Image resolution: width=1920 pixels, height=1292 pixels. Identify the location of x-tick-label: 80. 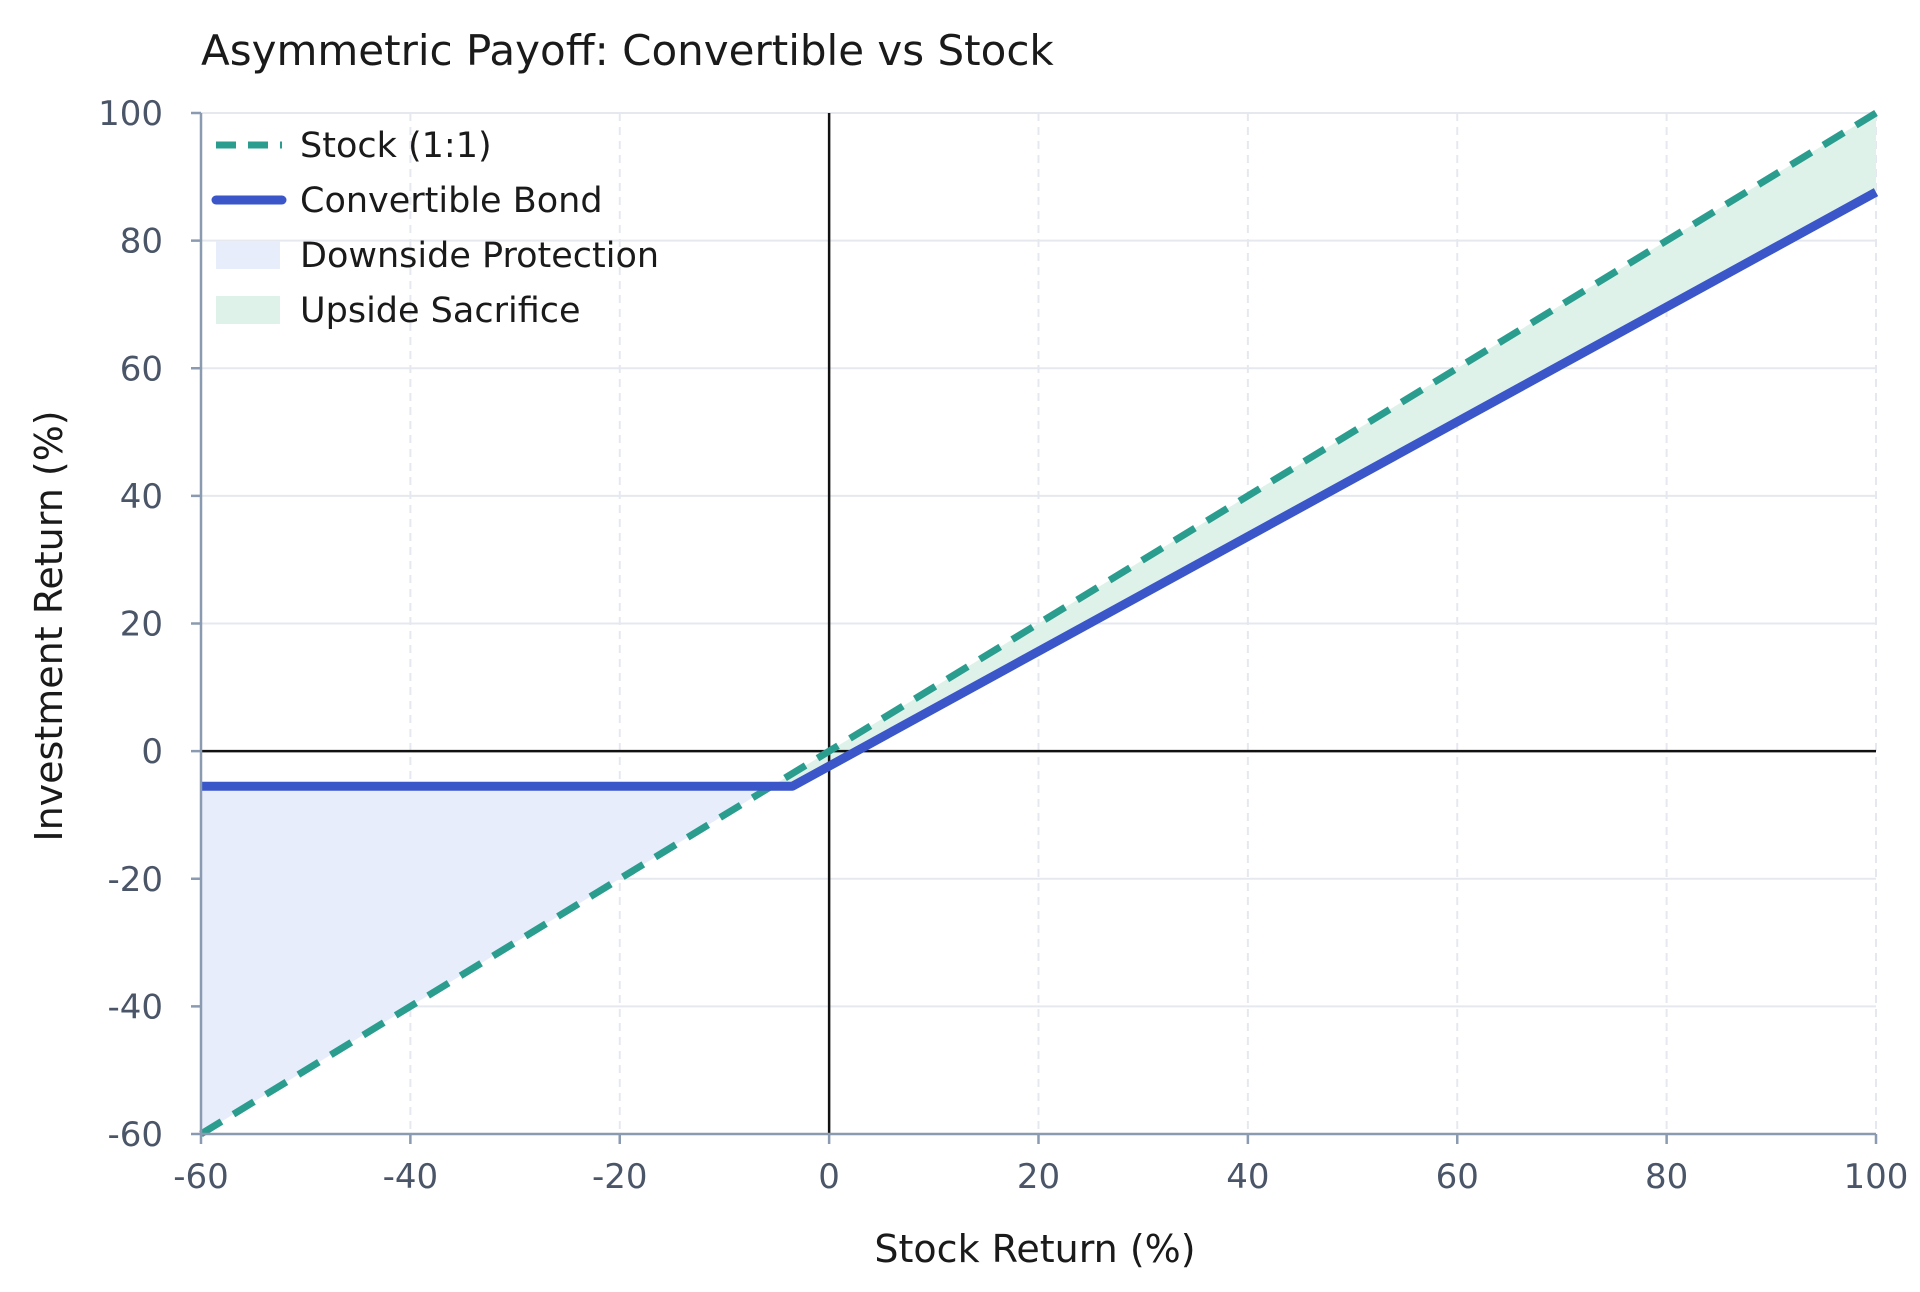
(1666, 1177).